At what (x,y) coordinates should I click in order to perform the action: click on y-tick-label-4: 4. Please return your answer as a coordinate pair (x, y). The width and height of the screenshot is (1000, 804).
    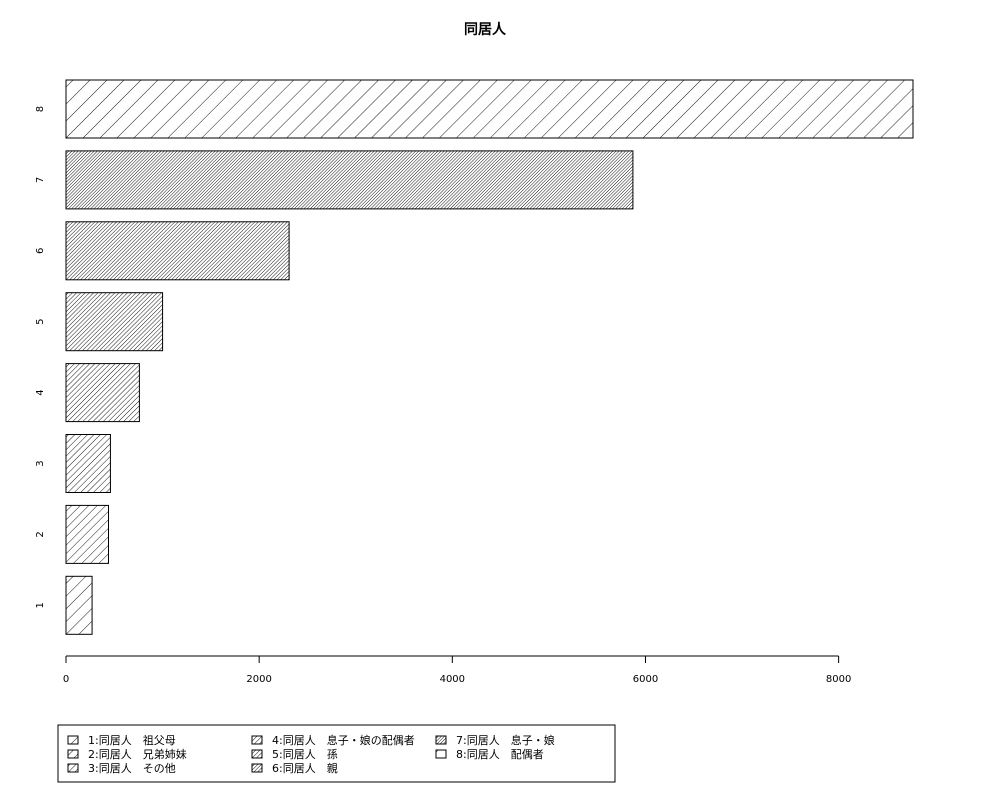
    Looking at the image, I should click on (40, 392).